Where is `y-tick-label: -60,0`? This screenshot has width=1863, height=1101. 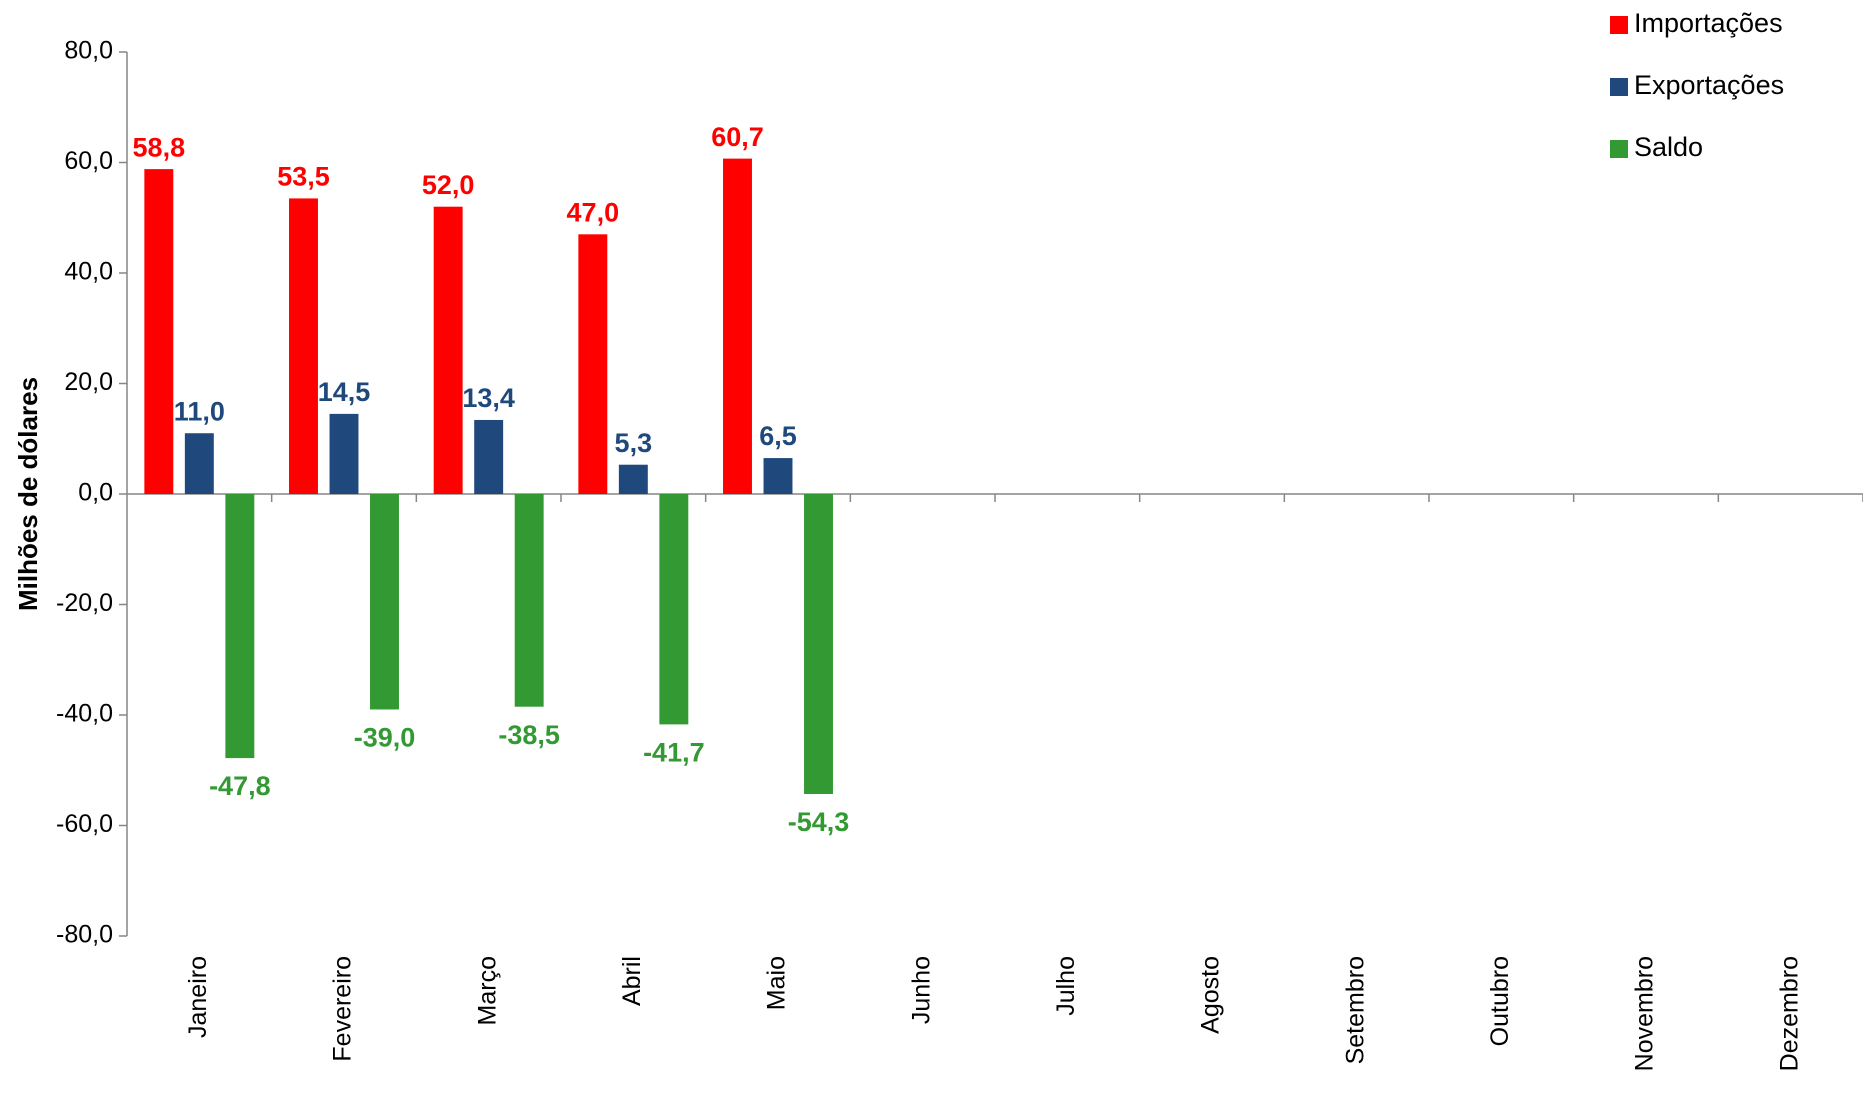
y-tick-label: -60,0 is located at coordinates (84, 824).